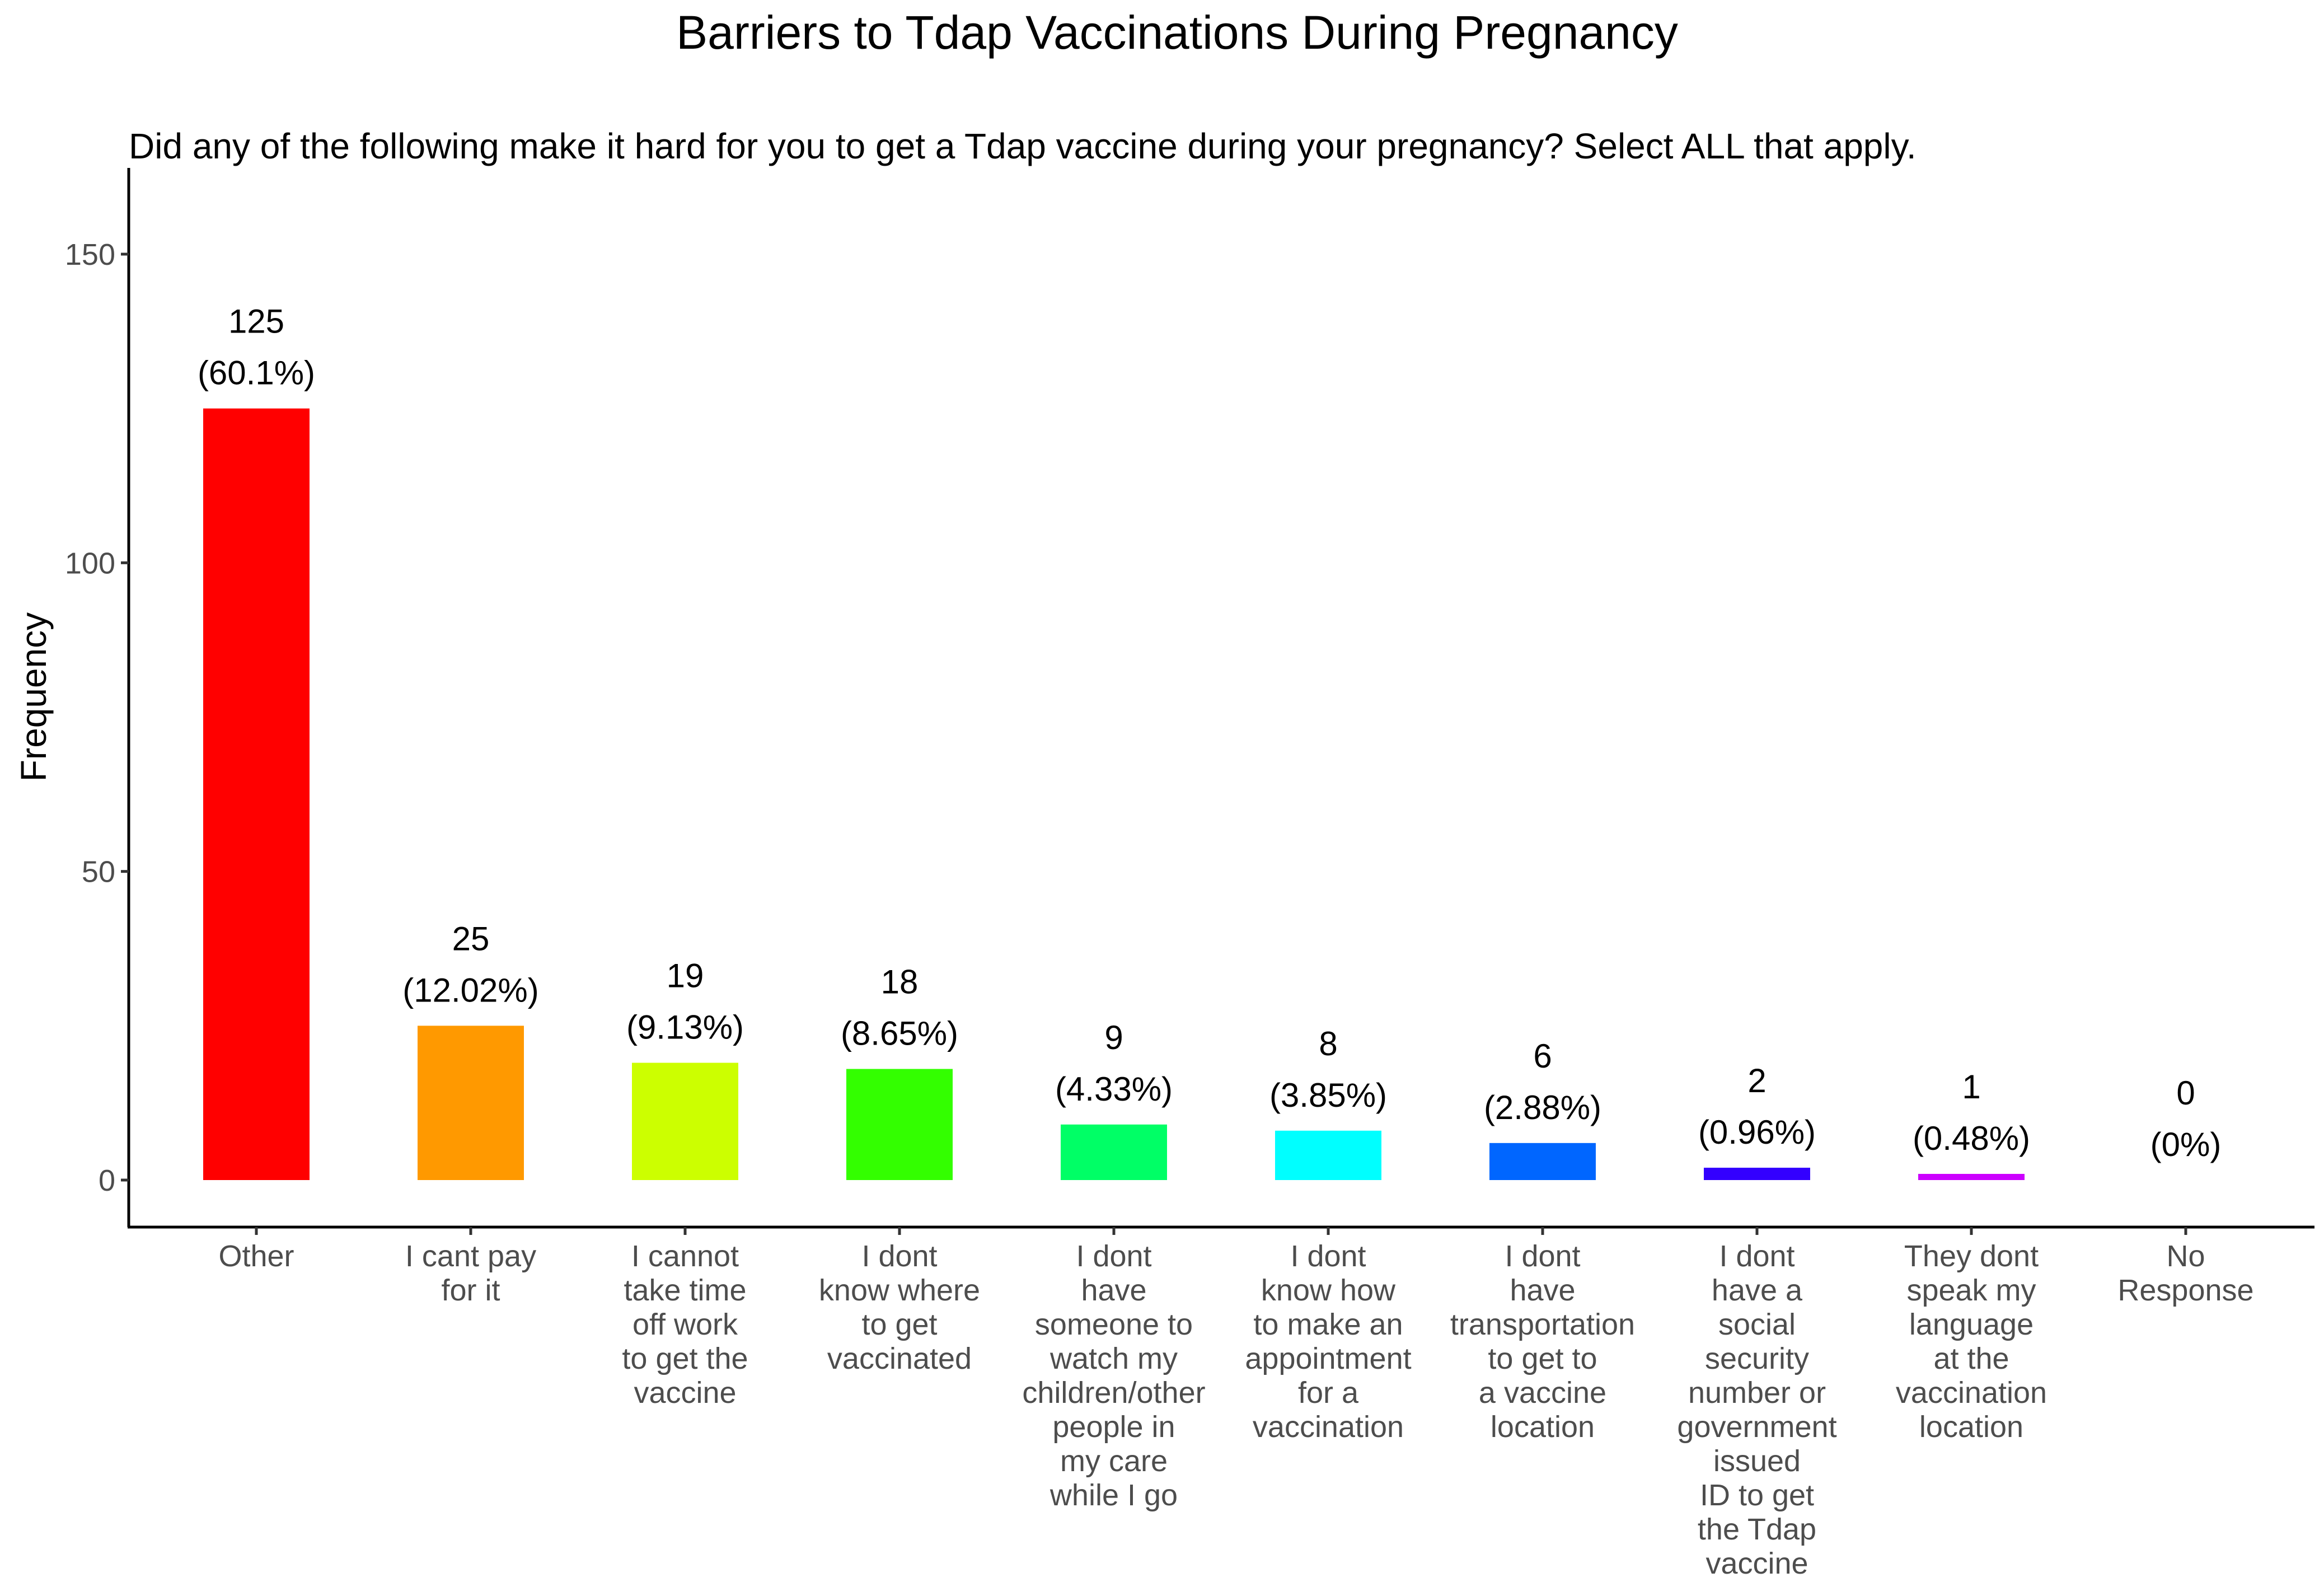  Describe the element at coordinates (2185, 1093) in the screenshot. I see `bar-value-label: 0` at that location.